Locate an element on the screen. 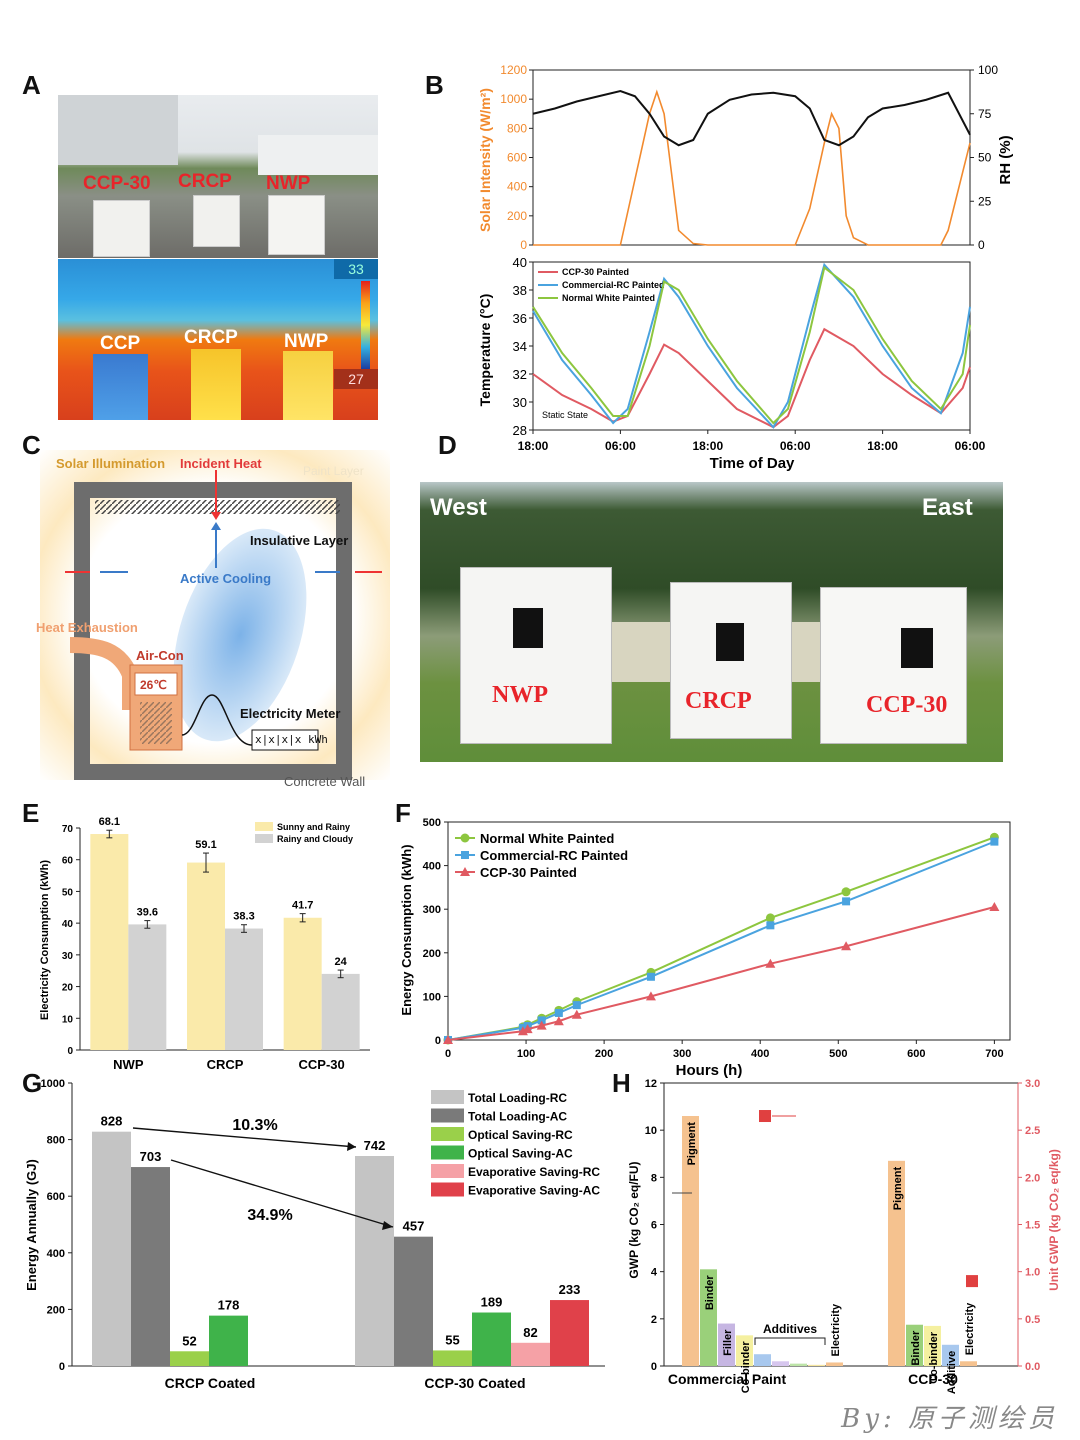 The image size is (1080, 1440). e-ytick-label: 0 is located at coordinates (70, 1051).